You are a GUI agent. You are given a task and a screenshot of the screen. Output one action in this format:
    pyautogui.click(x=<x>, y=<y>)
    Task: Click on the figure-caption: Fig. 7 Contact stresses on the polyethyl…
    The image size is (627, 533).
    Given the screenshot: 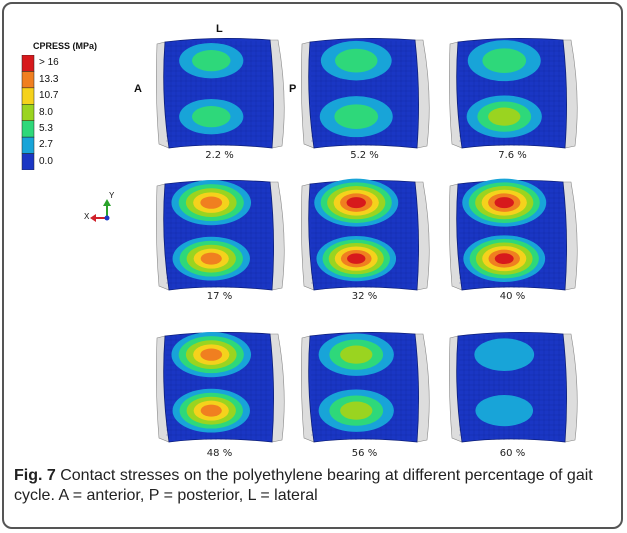 What is the action you would take?
    pyautogui.click(x=314, y=486)
    